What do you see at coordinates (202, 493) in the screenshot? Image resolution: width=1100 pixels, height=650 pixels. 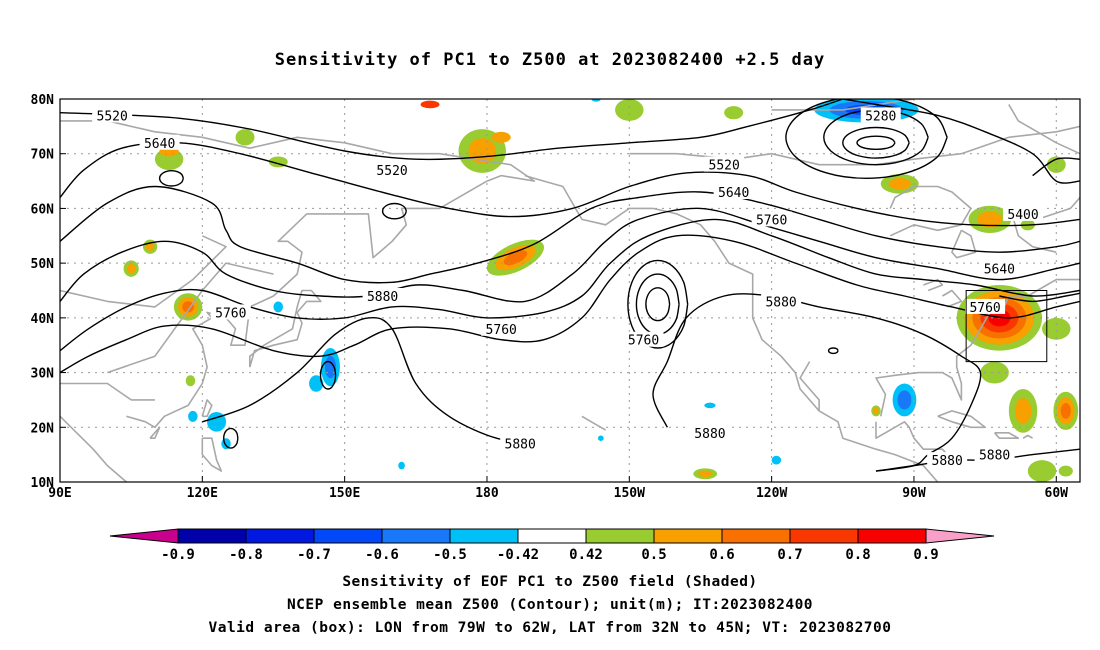 I see `lon-tick-label: 120E` at bounding box center [202, 493].